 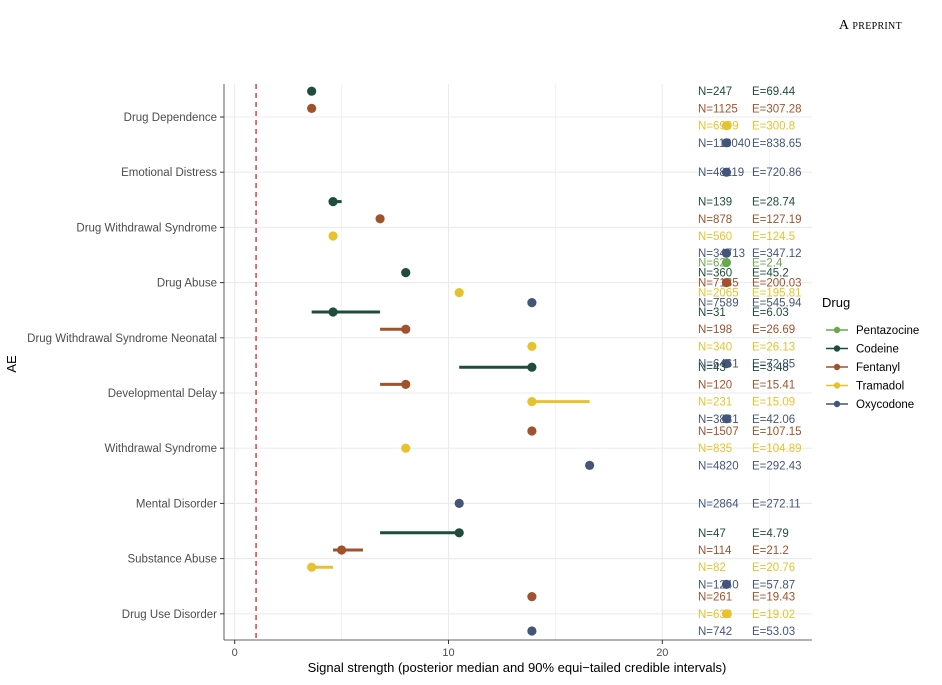 What do you see at coordinates (712, 313) in the screenshot?
I see `n-label: N=31` at bounding box center [712, 313].